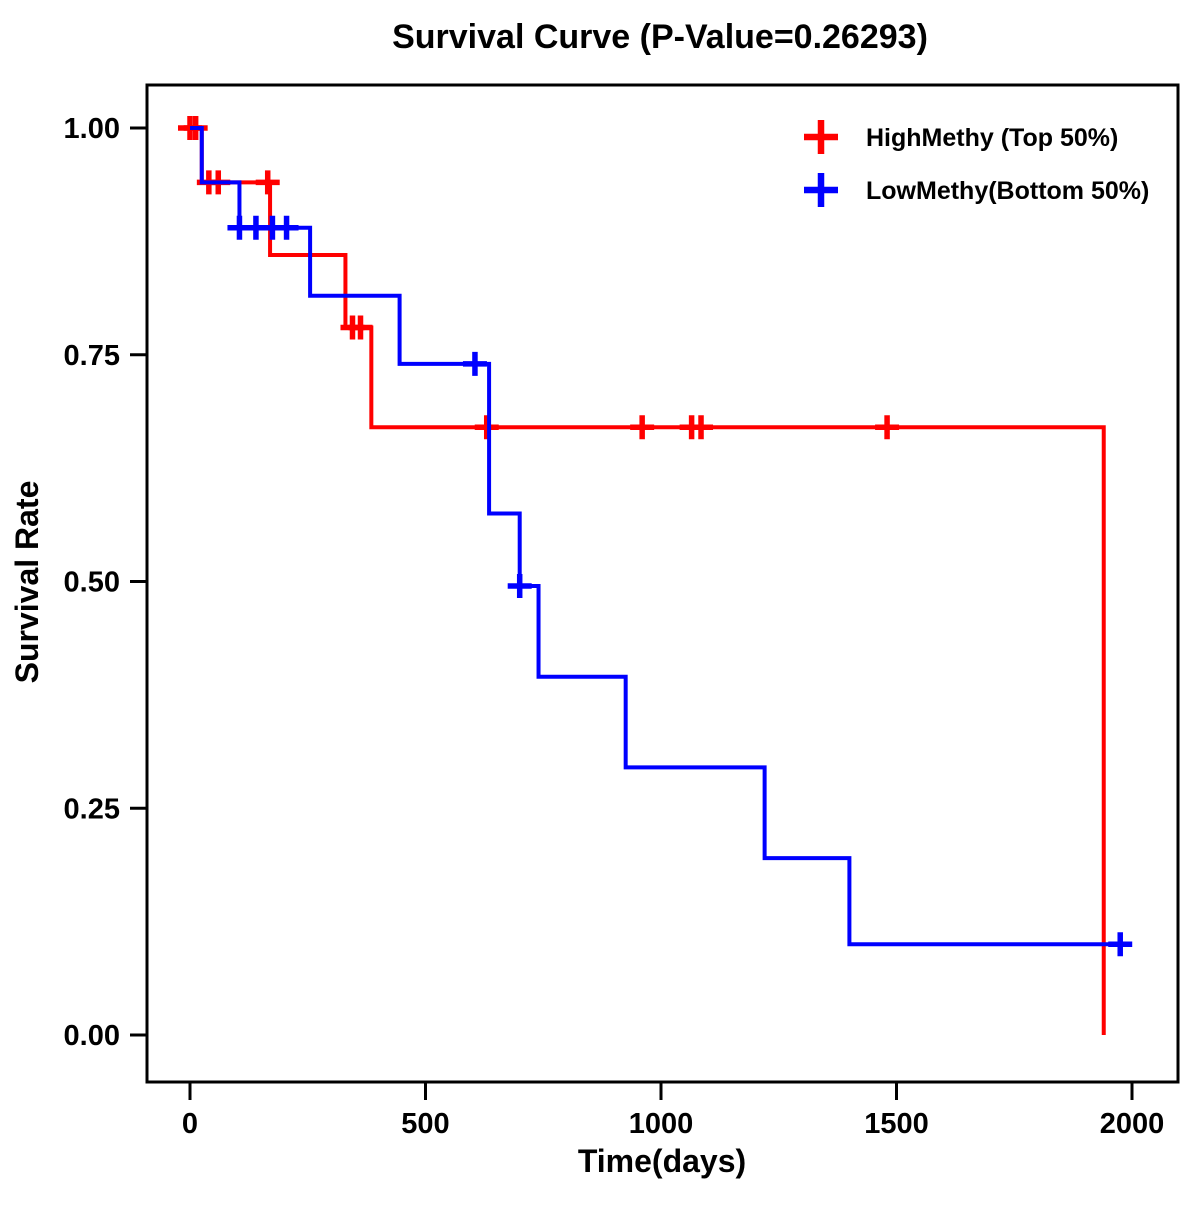 This screenshot has height=1205, width=1200. I want to click on y-tick-label: 0.00, so click(92, 1036).